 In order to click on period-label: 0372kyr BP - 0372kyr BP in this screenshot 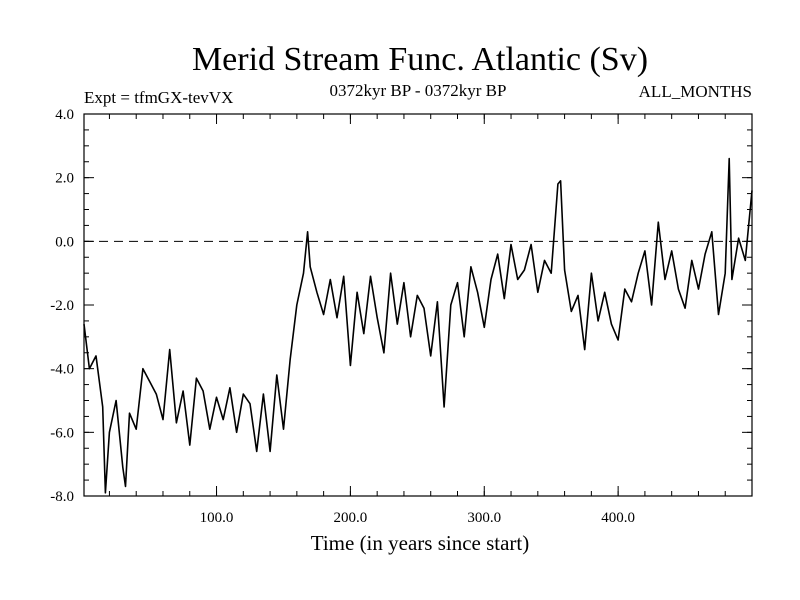, I will do `click(418, 90)`.